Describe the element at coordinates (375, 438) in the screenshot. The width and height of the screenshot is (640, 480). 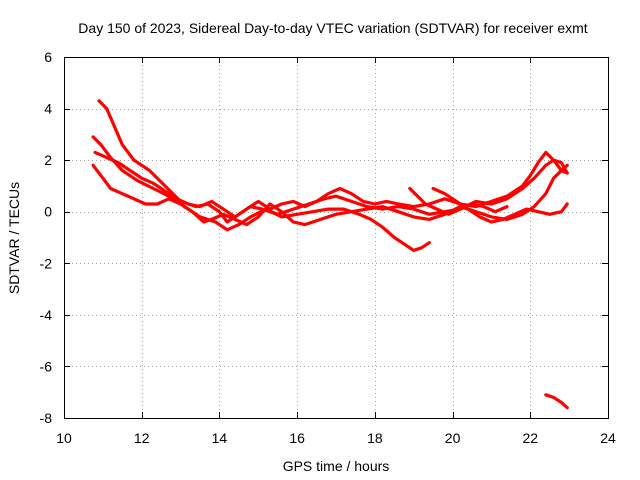
I see `x-tick-label: 18` at that location.